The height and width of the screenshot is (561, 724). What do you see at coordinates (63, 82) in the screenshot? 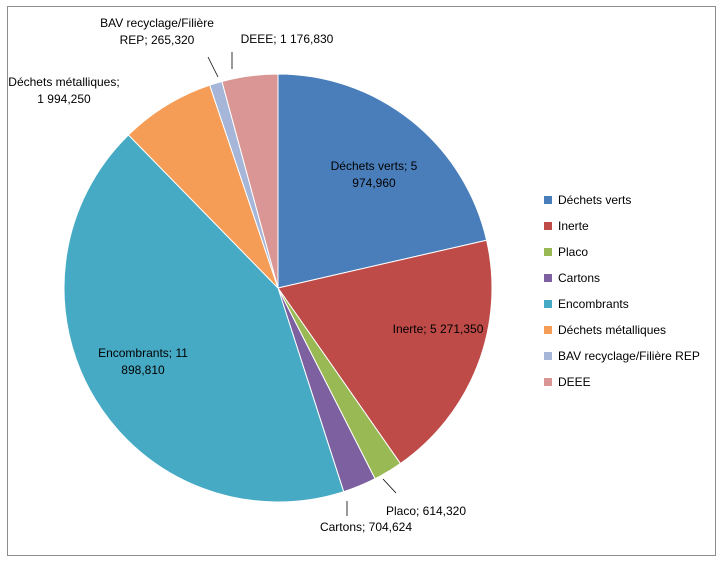
I see `data-label-line: Déchets métalliques;` at bounding box center [63, 82].